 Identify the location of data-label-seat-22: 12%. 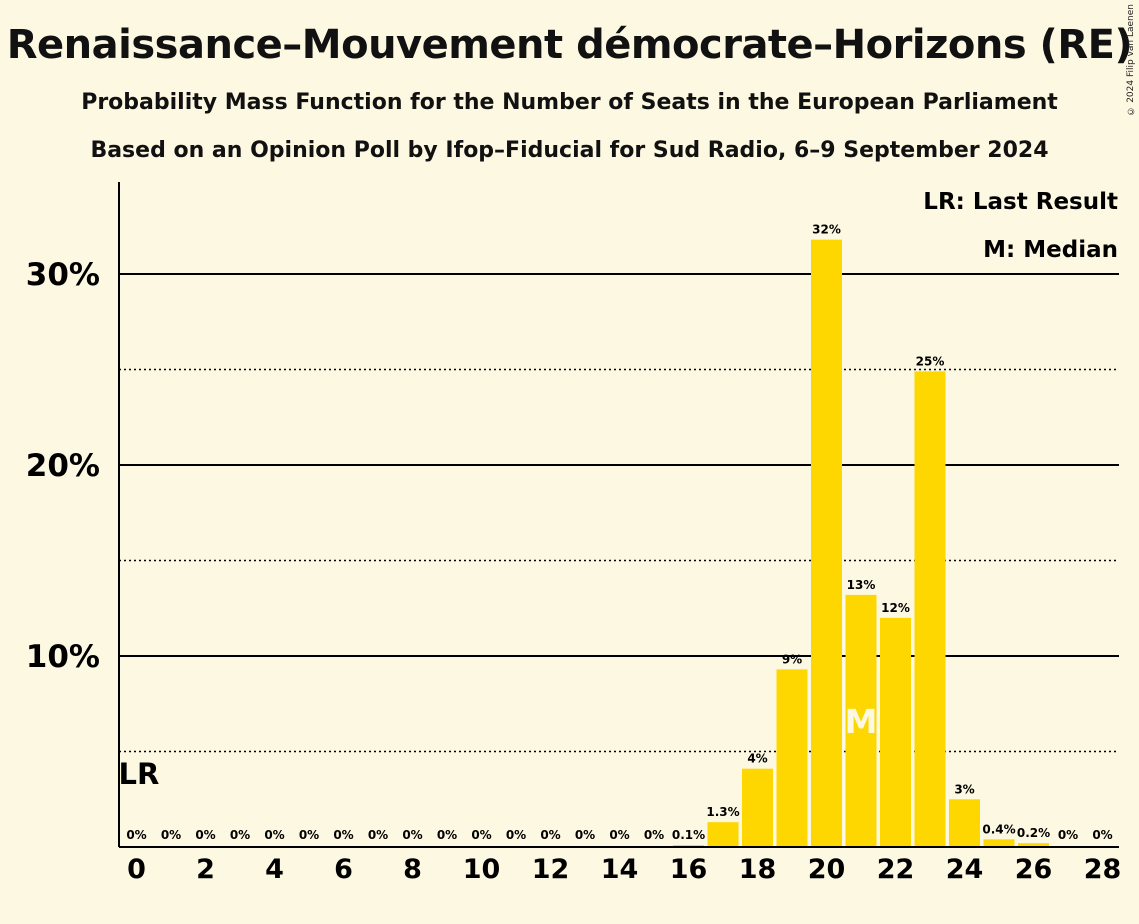
(895, 608).